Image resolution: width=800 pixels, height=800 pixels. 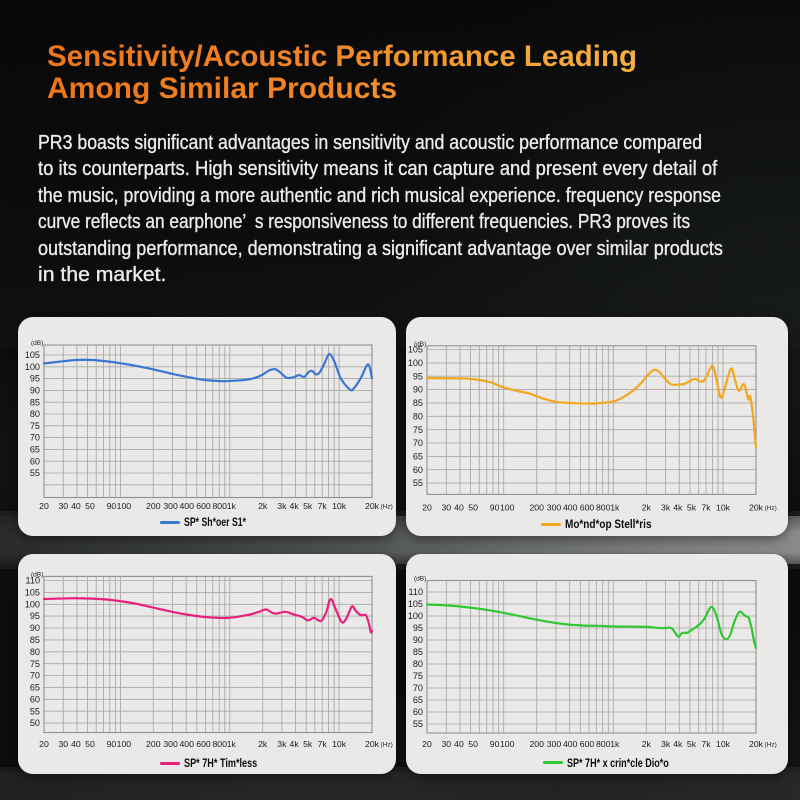 What do you see at coordinates (420, 579) in the screenshot?
I see `svg-text: (dB)` at bounding box center [420, 579].